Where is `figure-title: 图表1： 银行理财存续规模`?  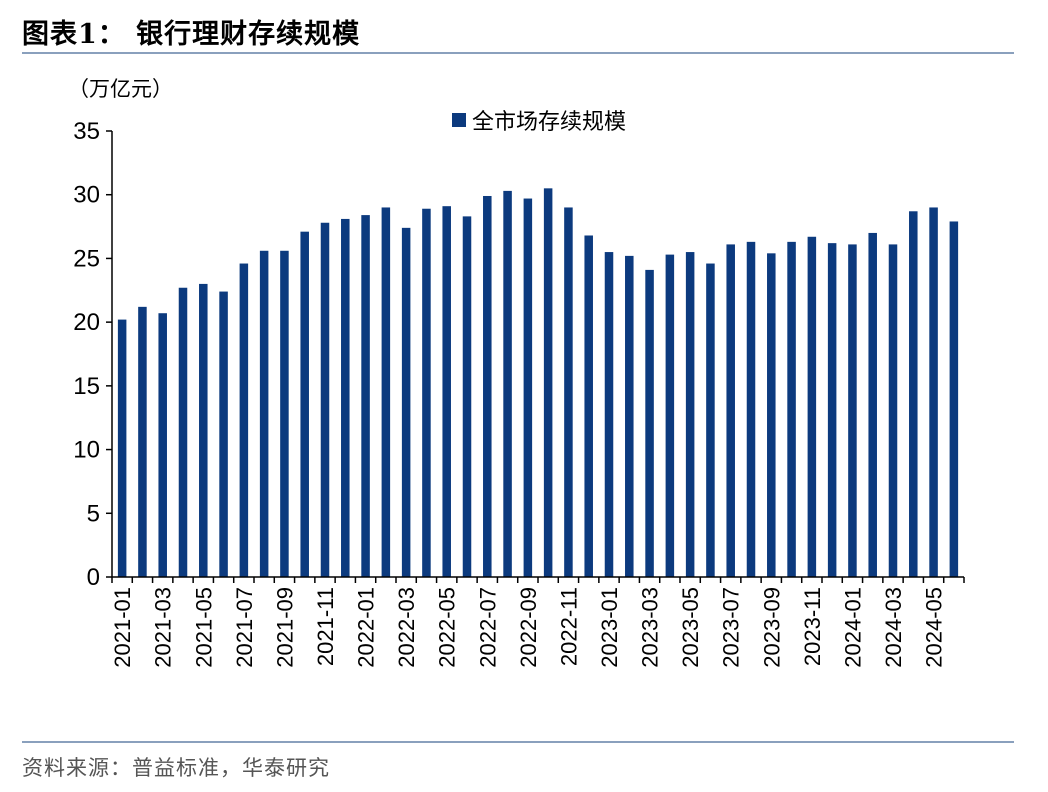 figure-title: 图表1： 银行理财存续规模 is located at coordinates (191, 34).